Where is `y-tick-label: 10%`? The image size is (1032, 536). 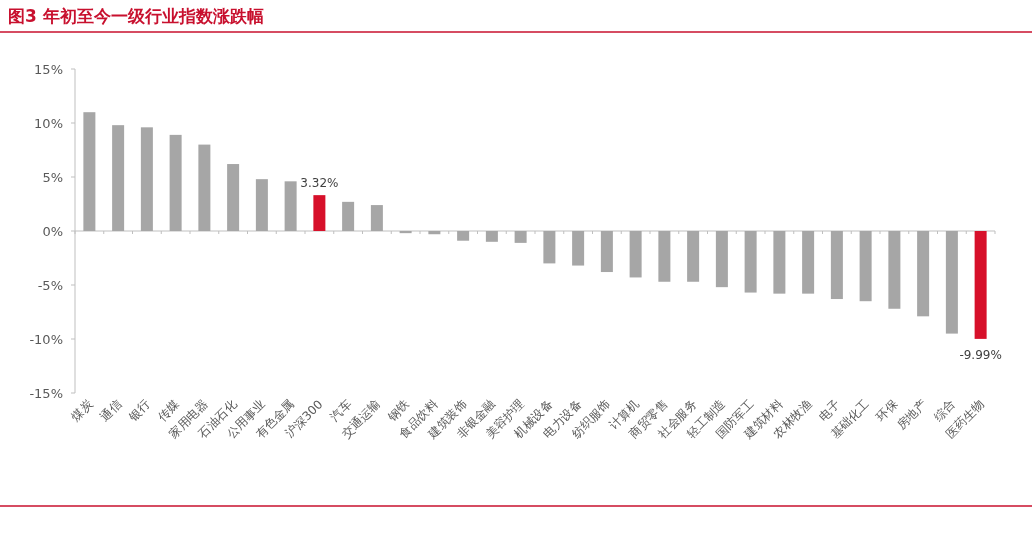
y-tick-label: 10% is located at coordinates (48, 123).